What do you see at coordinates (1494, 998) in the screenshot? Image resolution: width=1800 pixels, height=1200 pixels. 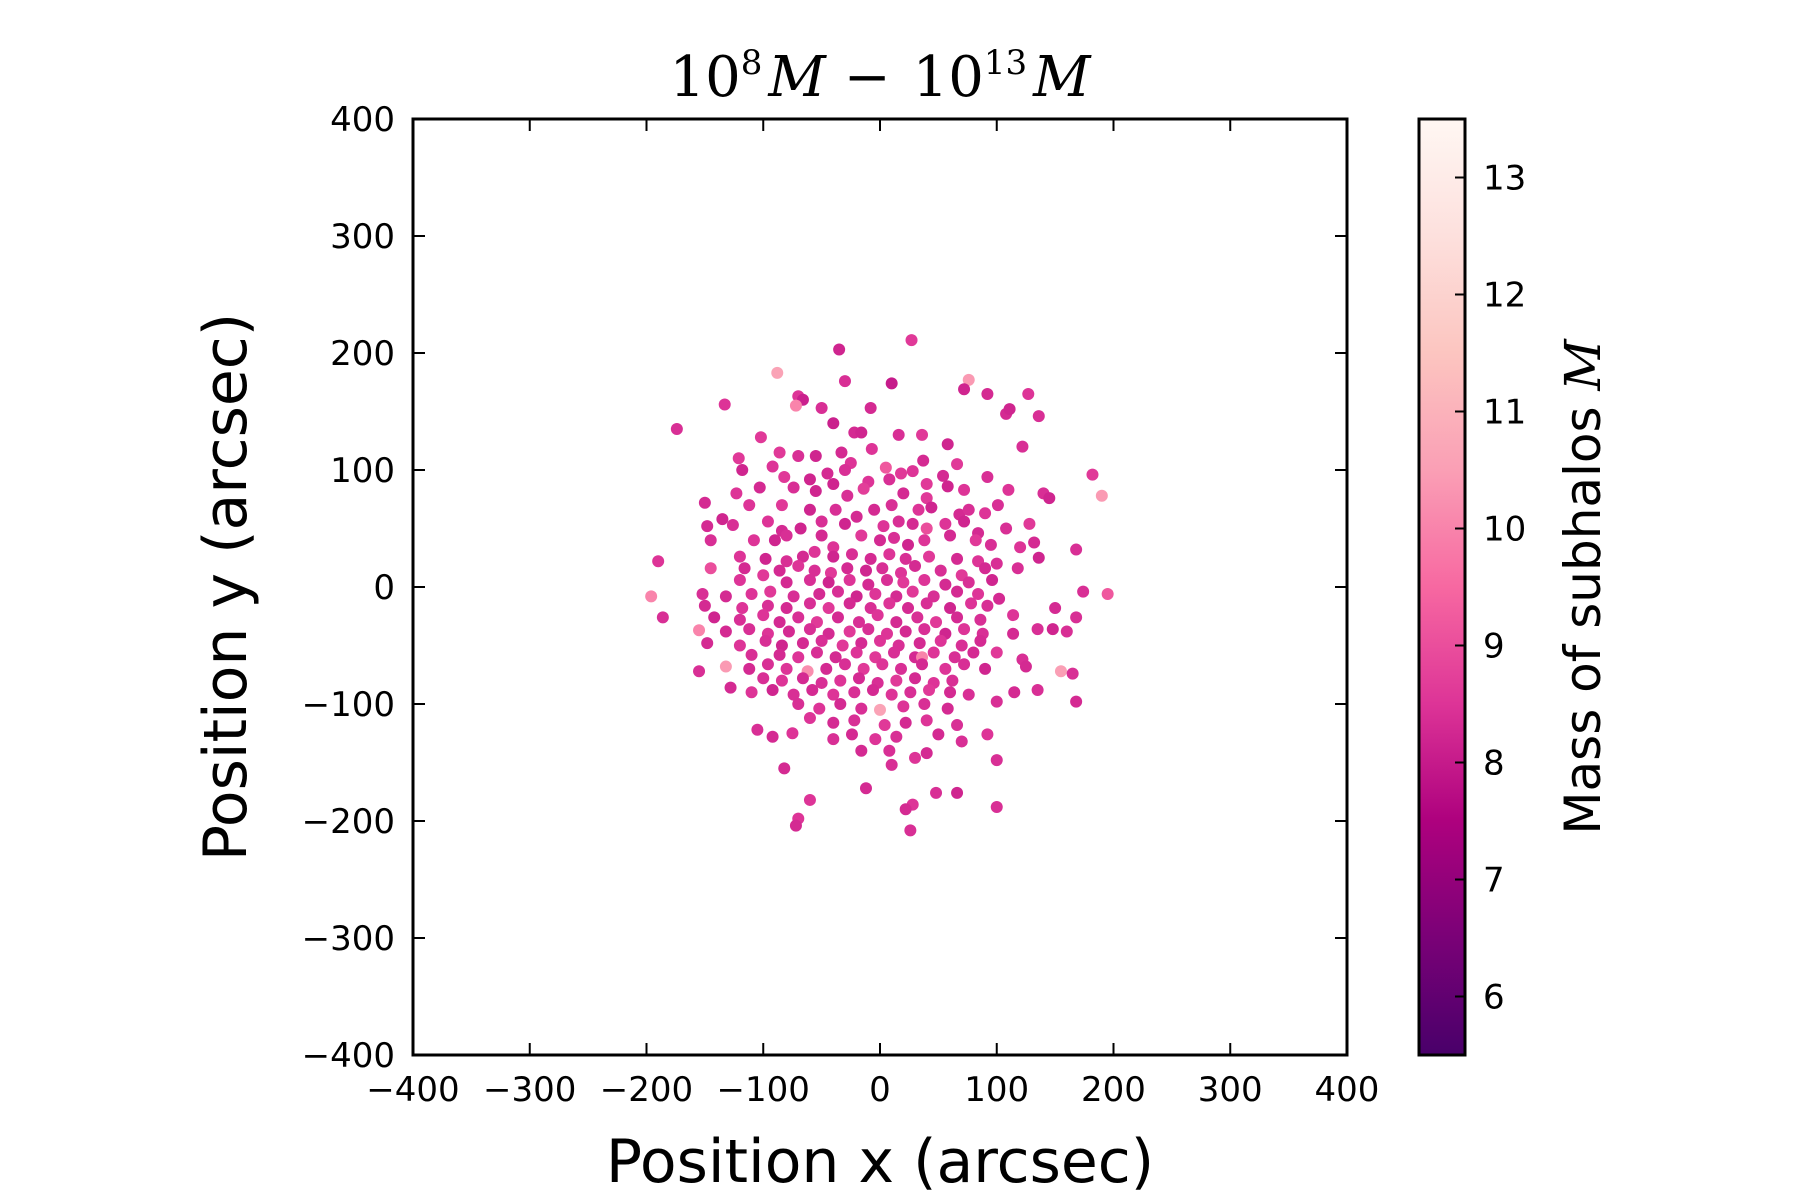 I see `colorbar-tick-label: 6` at bounding box center [1494, 998].